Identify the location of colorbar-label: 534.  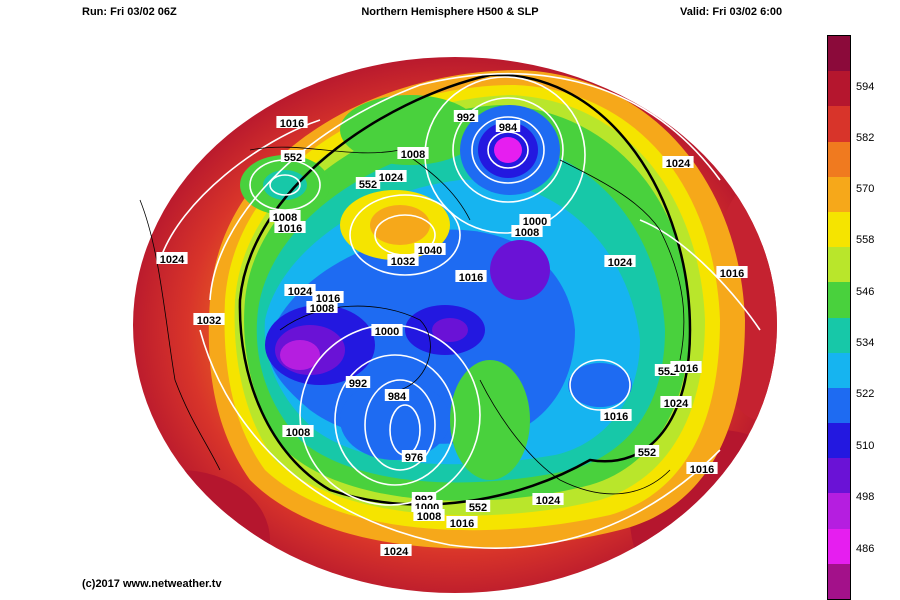
(865, 343).